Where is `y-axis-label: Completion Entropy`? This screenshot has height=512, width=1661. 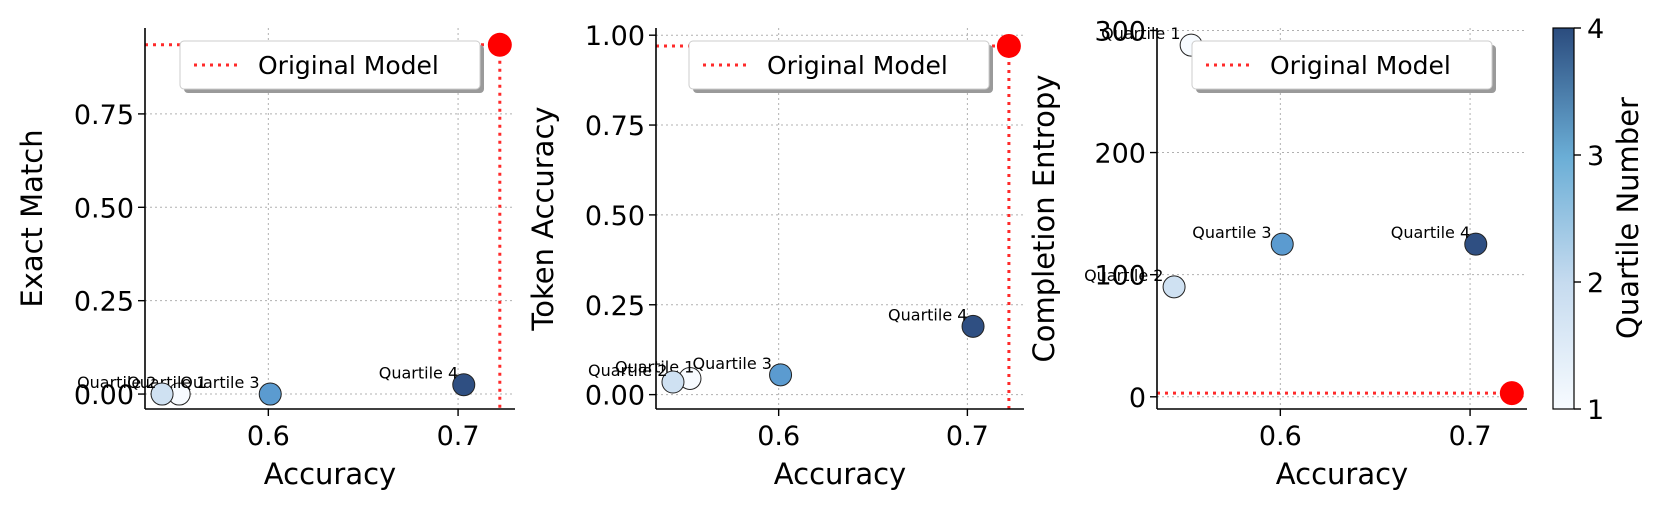 y-axis-label: Completion Entropy is located at coordinates (1044, 219).